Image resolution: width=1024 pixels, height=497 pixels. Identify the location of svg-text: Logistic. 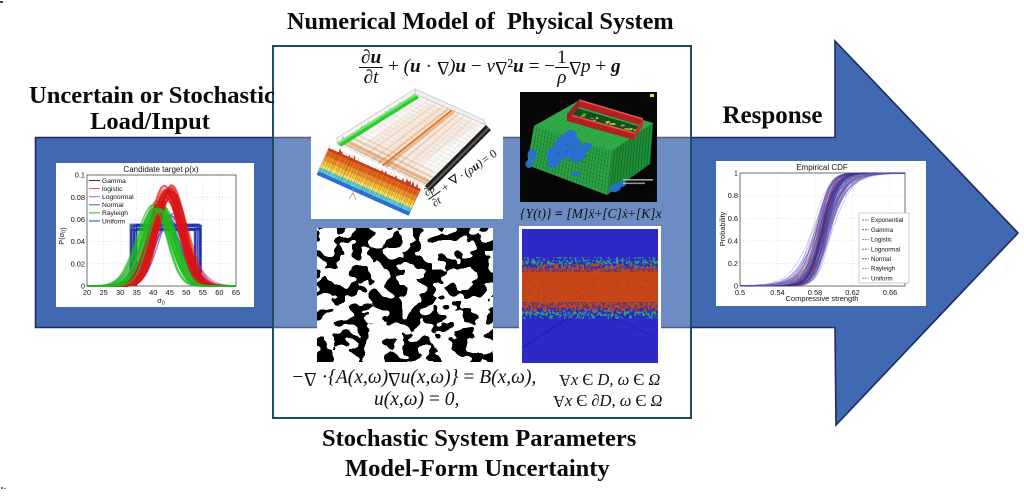
(881, 240).